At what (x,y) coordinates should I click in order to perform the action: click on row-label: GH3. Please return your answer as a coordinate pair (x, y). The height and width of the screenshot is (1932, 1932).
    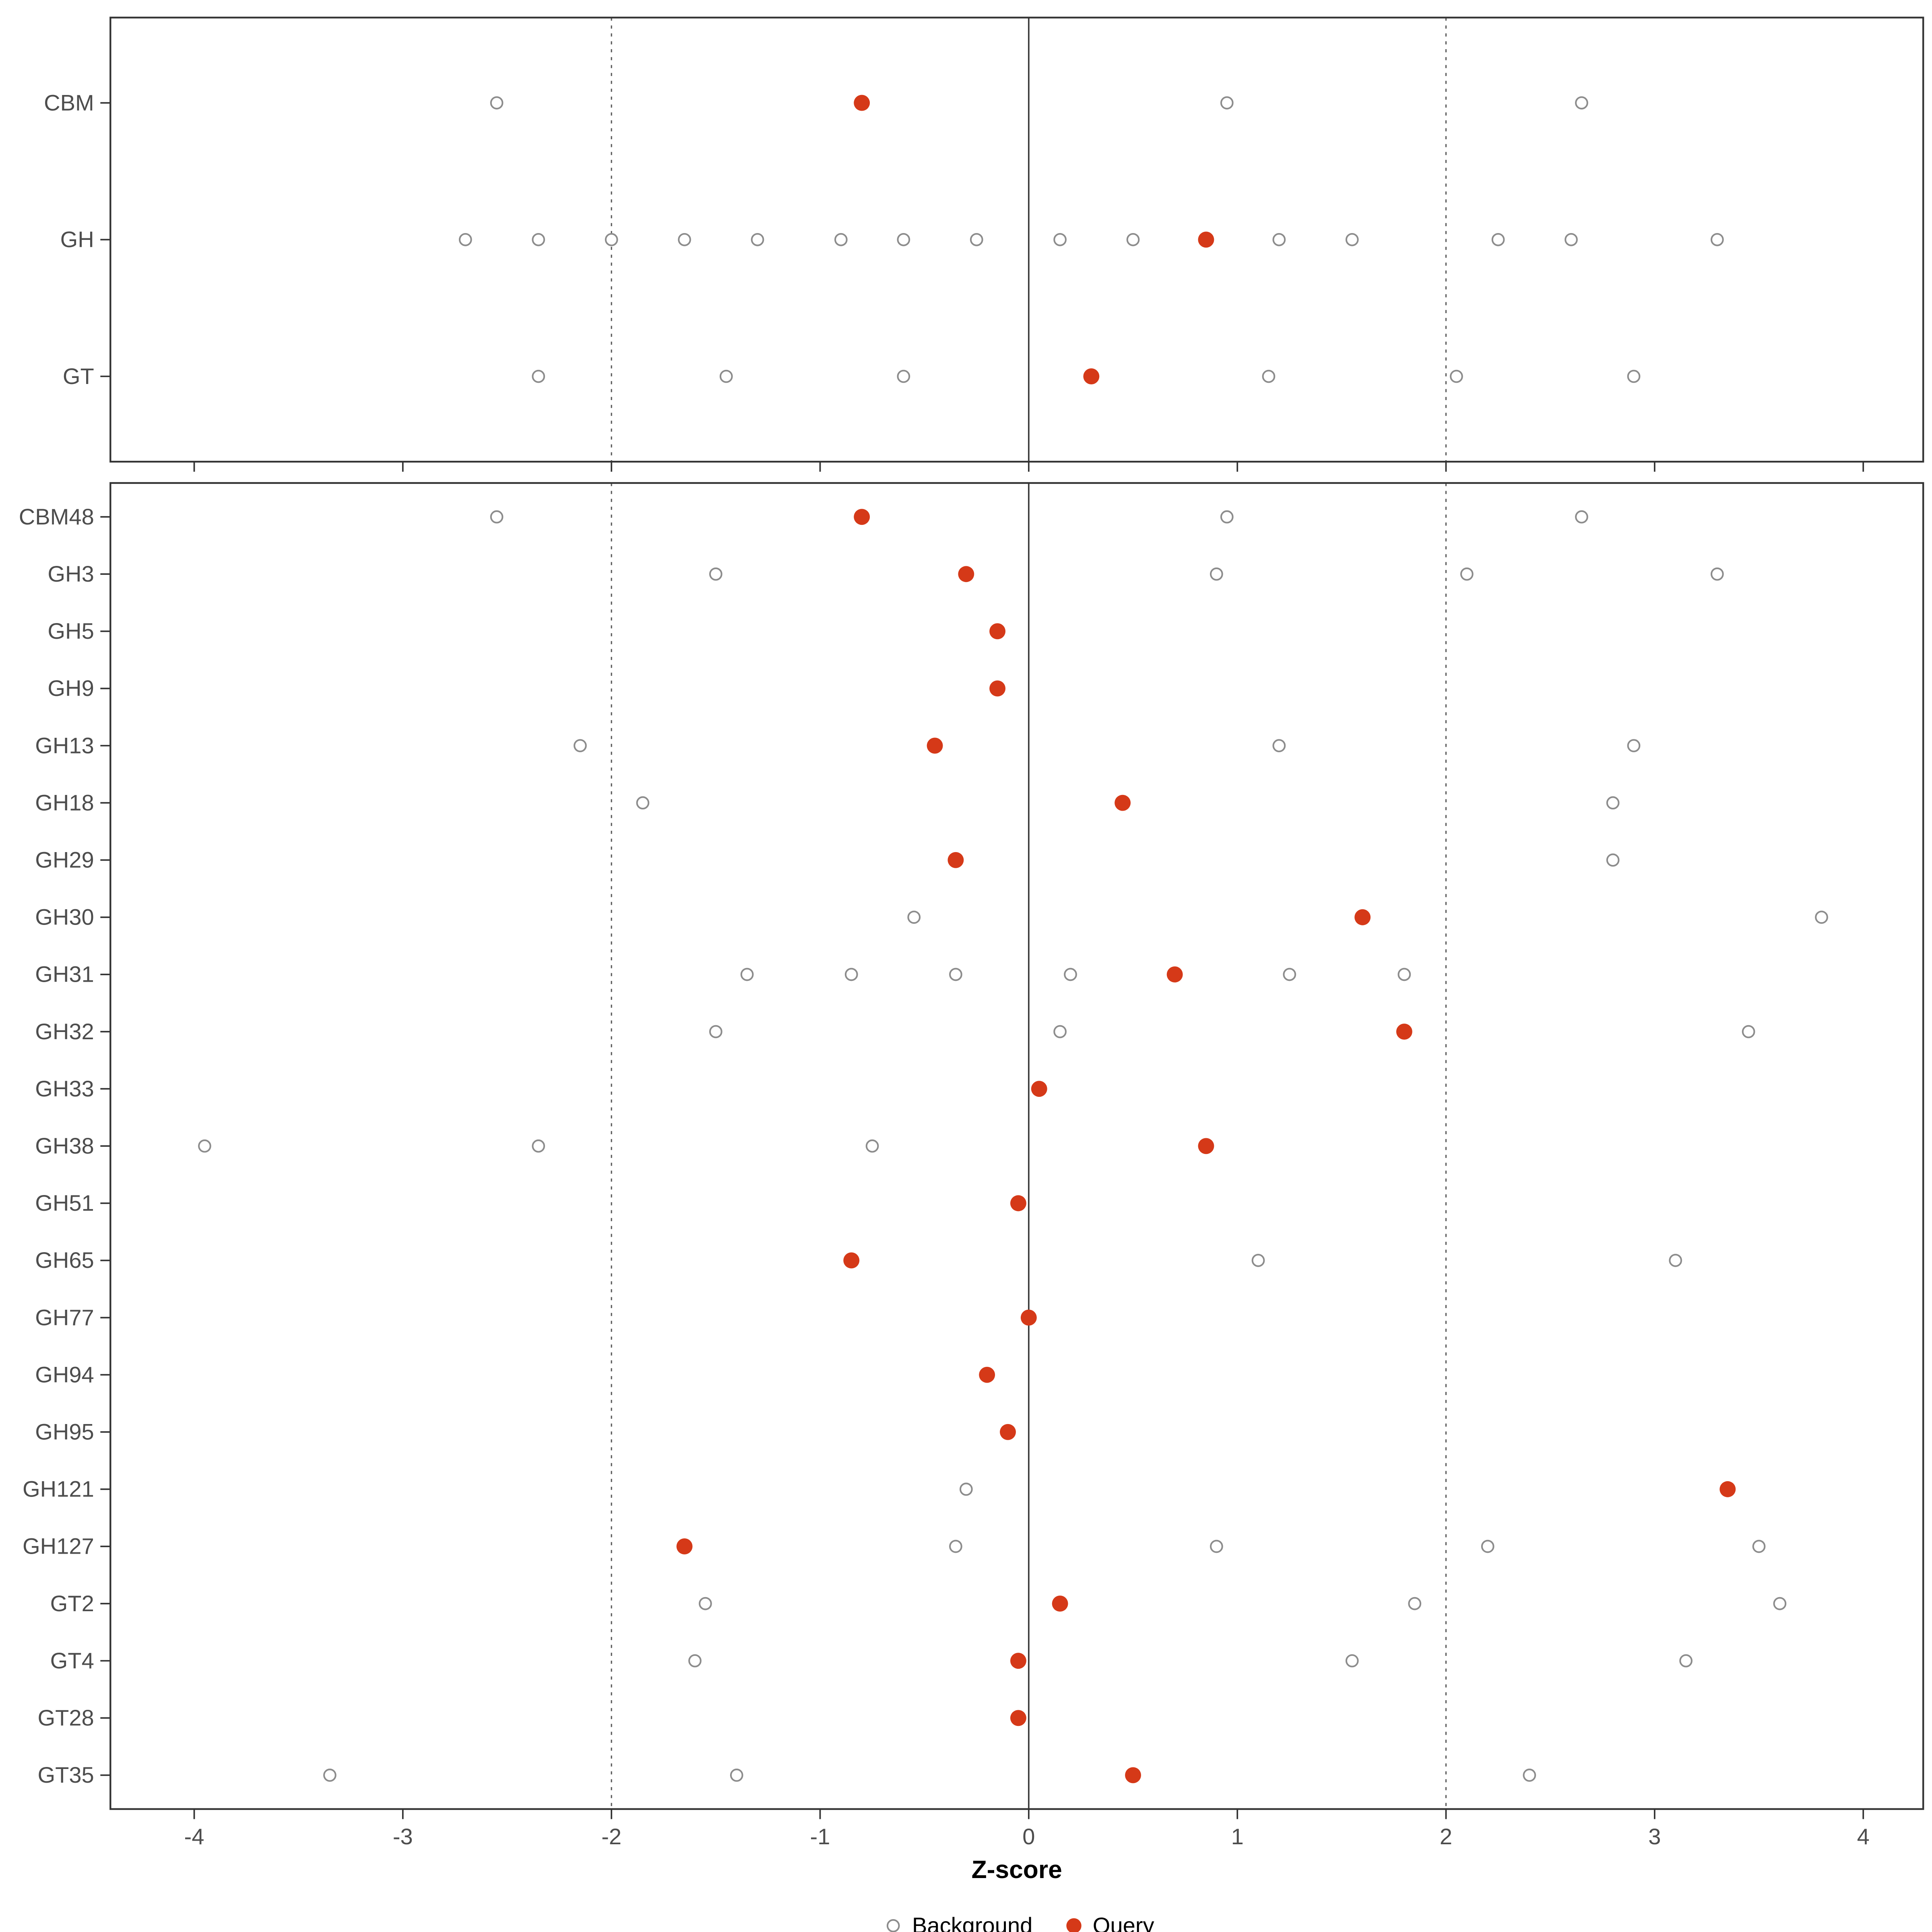
    Looking at the image, I should click on (70, 573).